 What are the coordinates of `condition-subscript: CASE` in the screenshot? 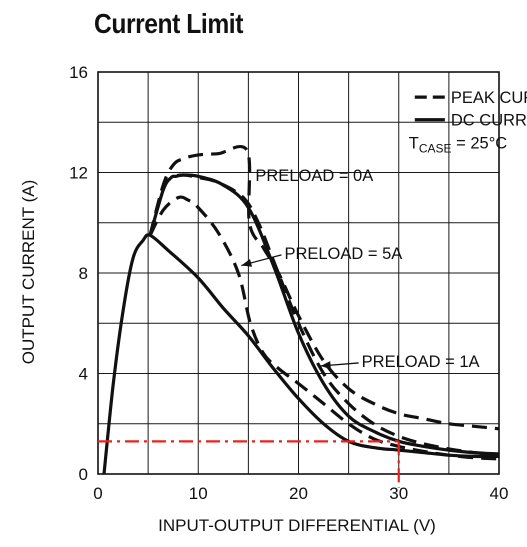 It's located at (435, 148).